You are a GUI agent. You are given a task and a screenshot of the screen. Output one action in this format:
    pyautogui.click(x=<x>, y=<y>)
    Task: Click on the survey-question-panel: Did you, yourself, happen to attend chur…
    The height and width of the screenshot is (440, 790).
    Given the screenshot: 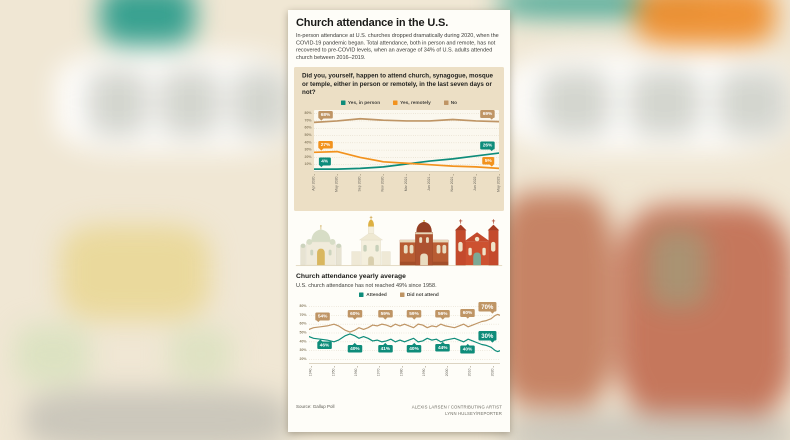 What is the action you would take?
    pyautogui.click(x=399, y=139)
    